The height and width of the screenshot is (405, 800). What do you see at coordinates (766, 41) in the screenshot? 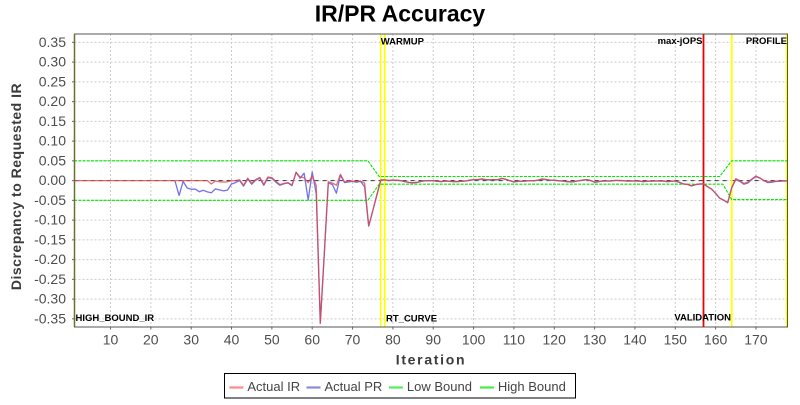
I see `svg-text: PROFILE` at bounding box center [766, 41].